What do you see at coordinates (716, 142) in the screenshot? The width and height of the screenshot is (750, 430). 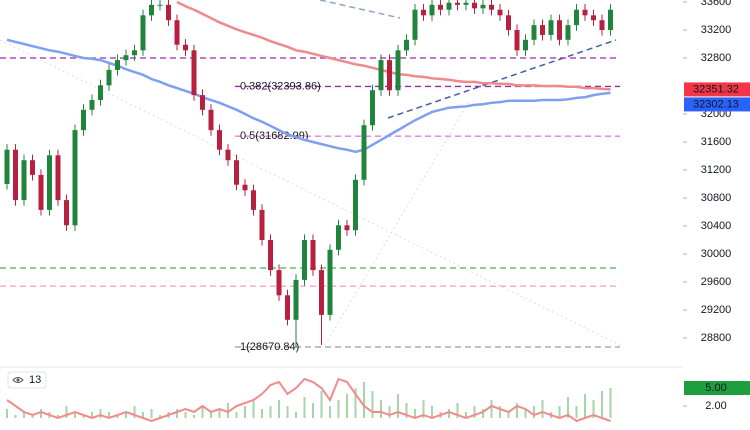 I see `y-tick-label: 31600` at bounding box center [716, 142].